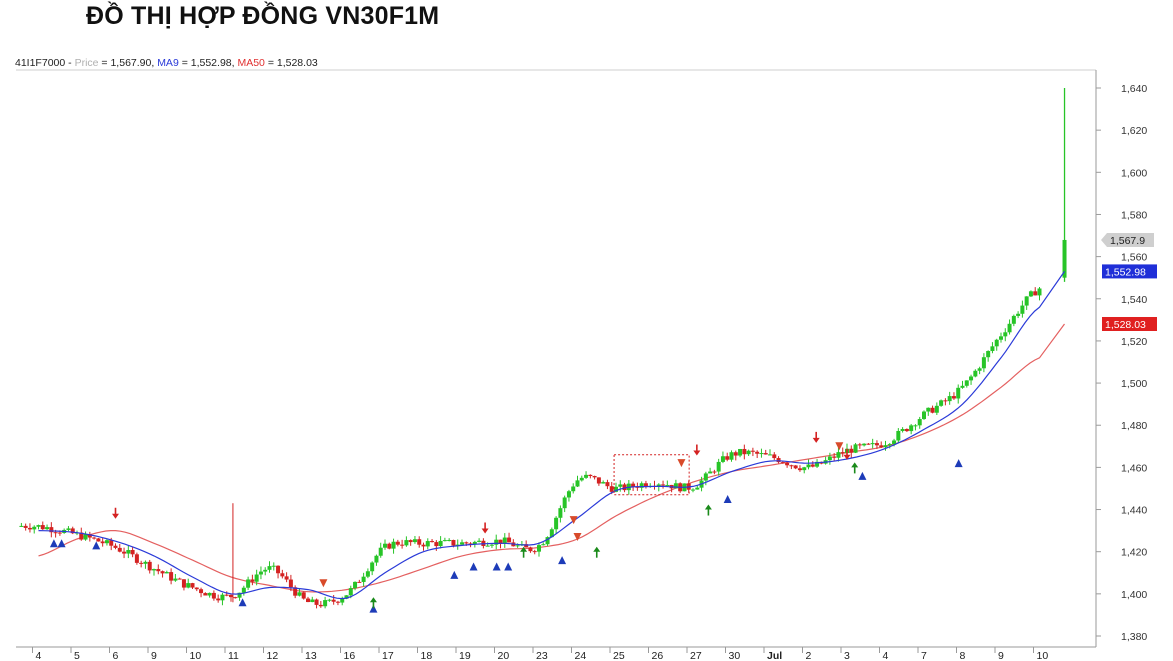  Describe the element at coordinates (454, 574) in the screenshot. I see `signal-up-triangle` at that location.